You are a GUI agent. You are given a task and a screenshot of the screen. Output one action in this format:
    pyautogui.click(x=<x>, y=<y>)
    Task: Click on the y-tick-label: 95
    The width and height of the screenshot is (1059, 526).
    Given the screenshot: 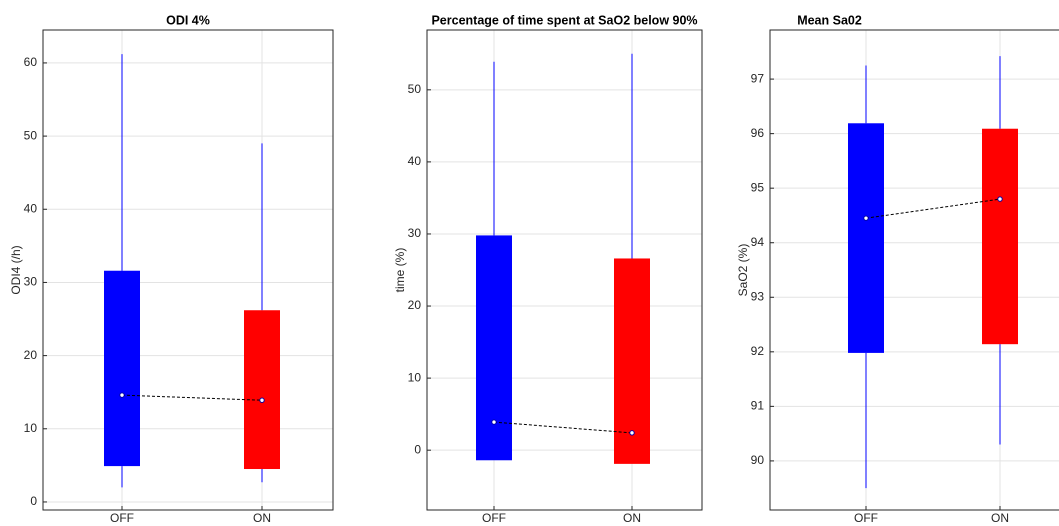 What is the action you would take?
    pyautogui.click(x=758, y=187)
    